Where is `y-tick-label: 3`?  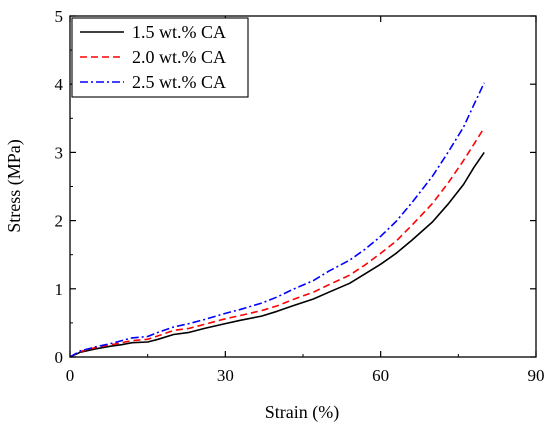
y-tick-label: 3 is located at coordinates (59, 152).